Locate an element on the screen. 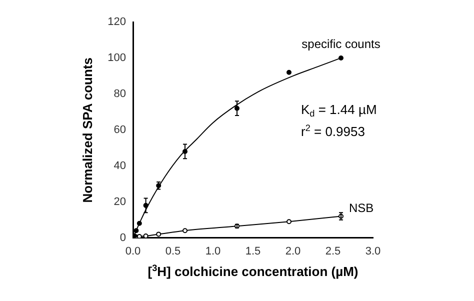 This screenshot has width=474, height=301. y-tick-label: 80 is located at coordinates (120, 94).